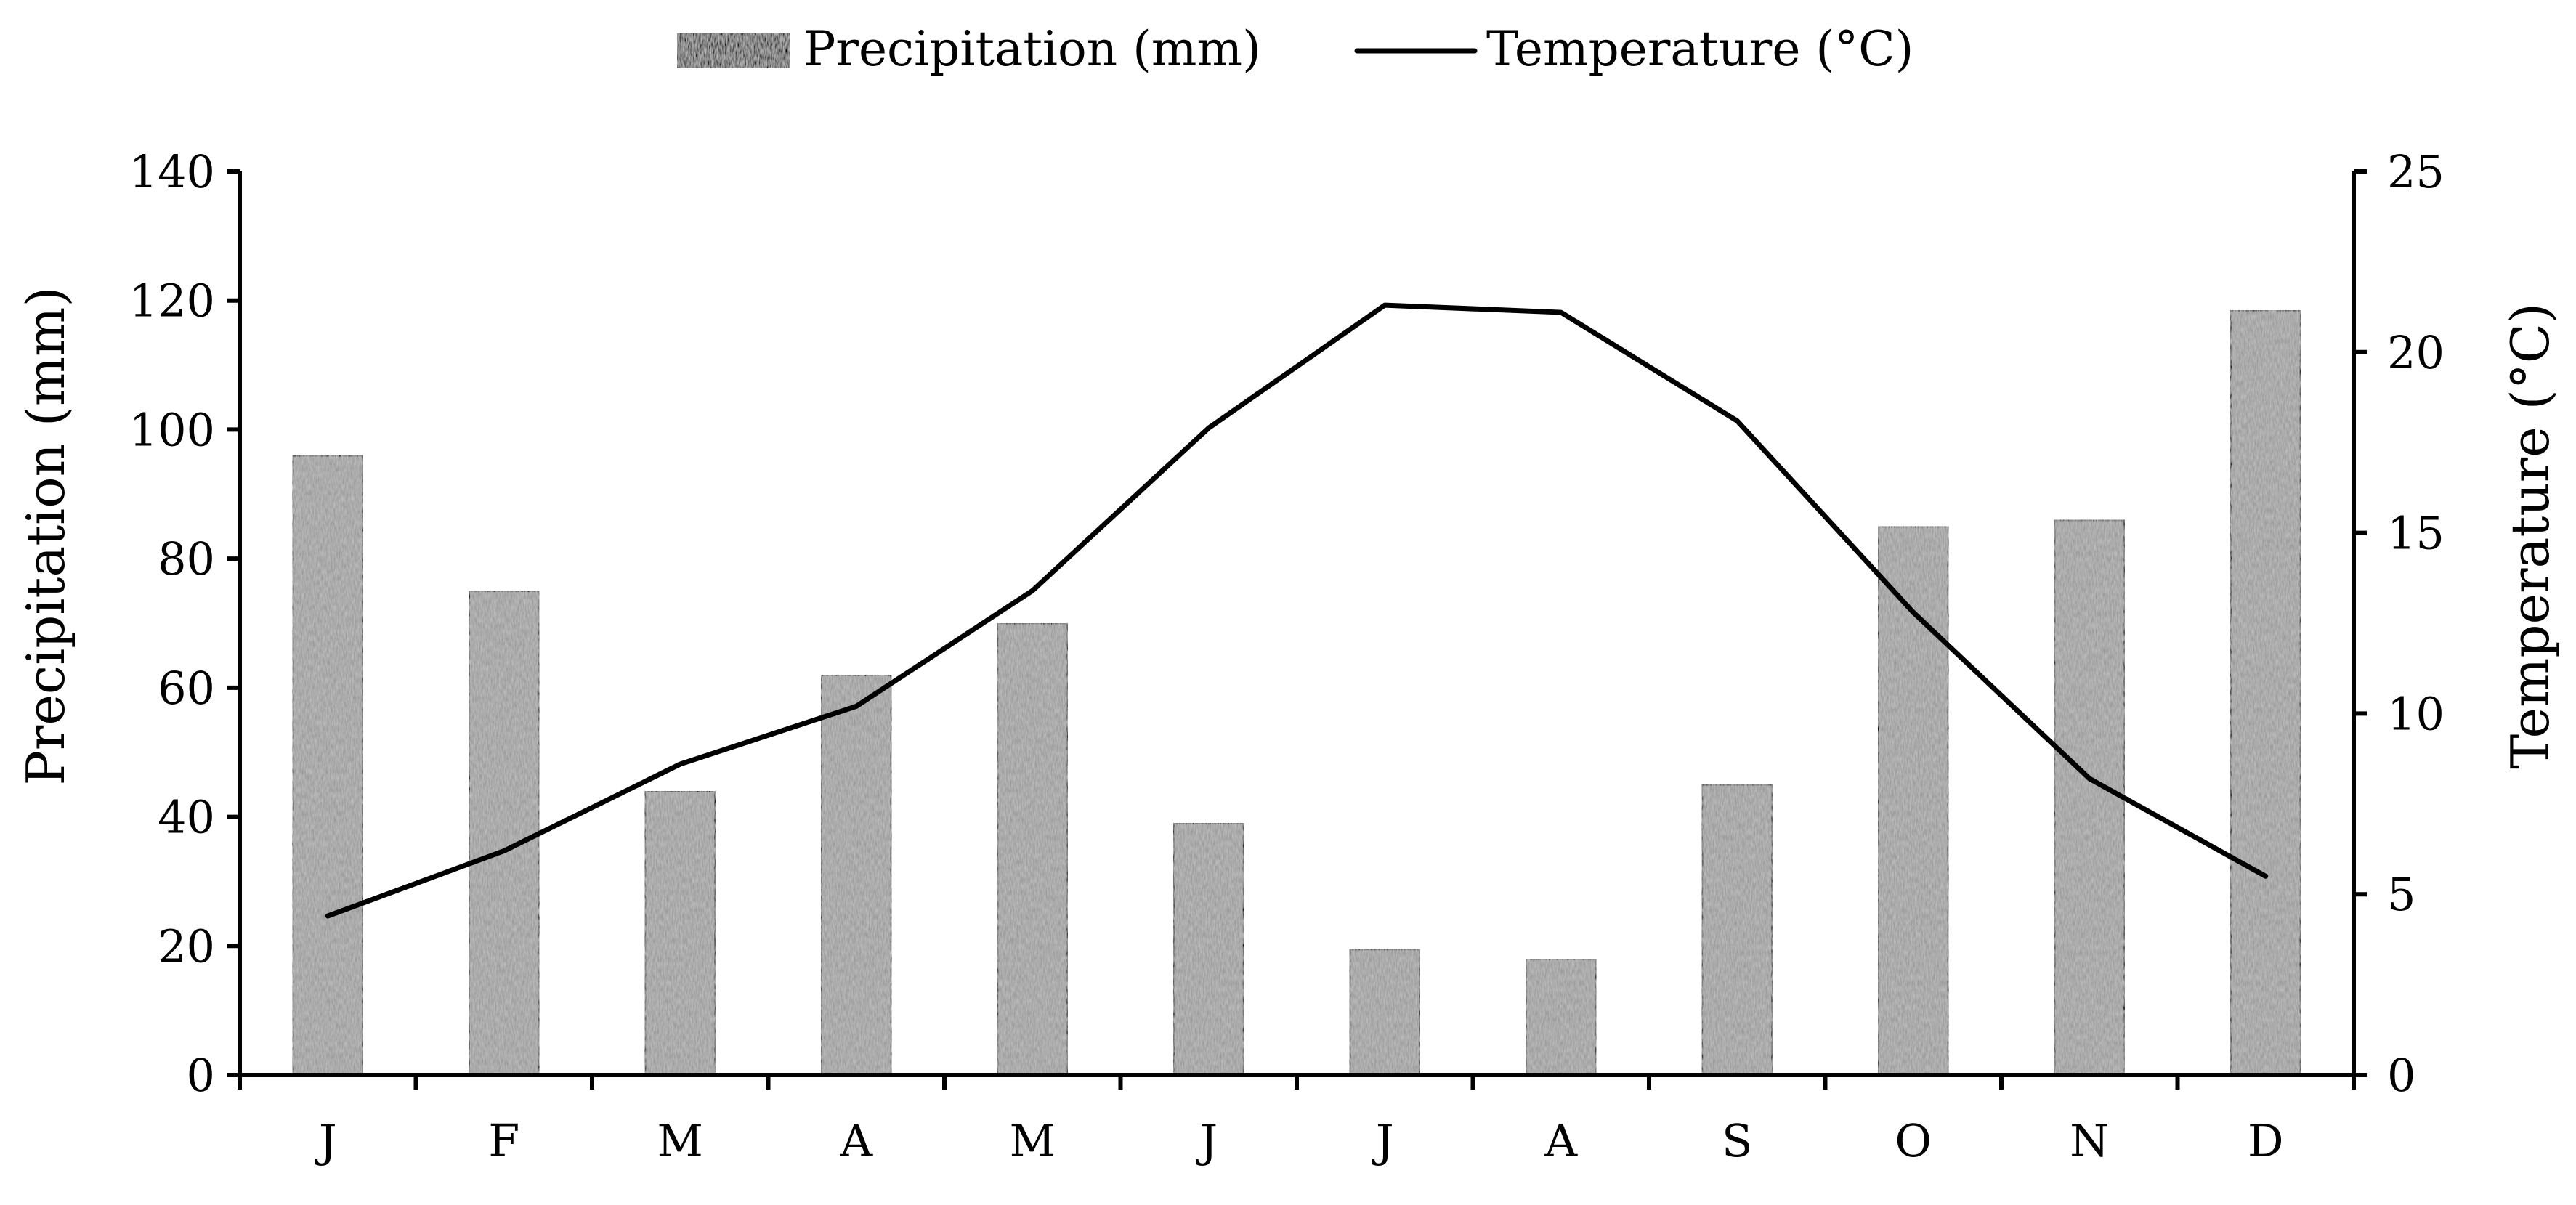 The width and height of the screenshot is (2576, 1205). What do you see at coordinates (186, 688) in the screenshot?
I see `y-tick-label: 60` at bounding box center [186, 688].